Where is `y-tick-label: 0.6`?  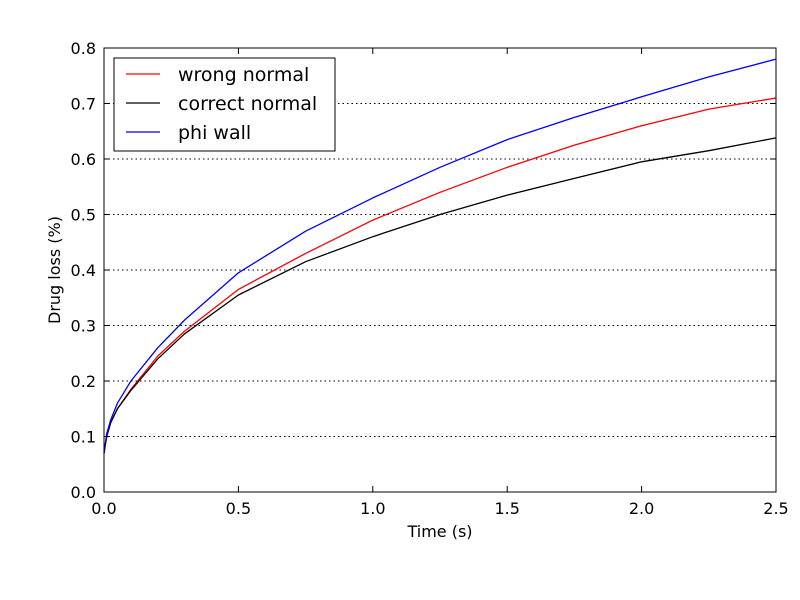
y-tick-label: 0.6 is located at coordinates (83, 159).